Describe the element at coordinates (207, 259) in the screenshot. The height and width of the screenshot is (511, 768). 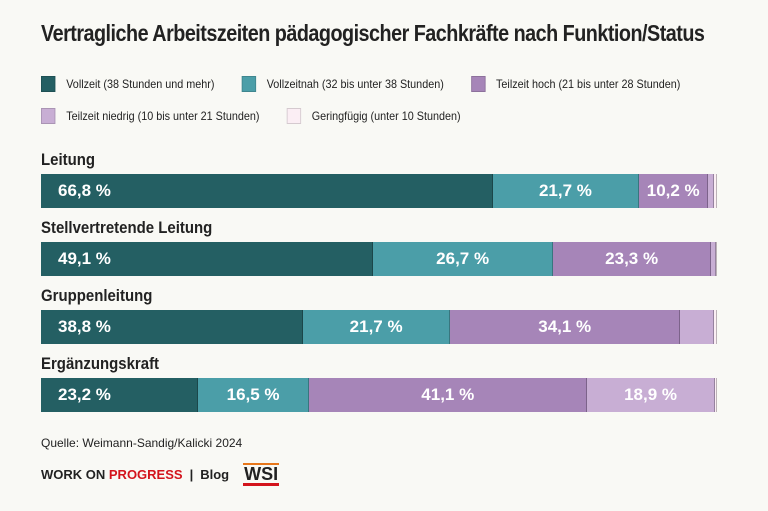
I see `bar-segment: 49,1 %` at that location.